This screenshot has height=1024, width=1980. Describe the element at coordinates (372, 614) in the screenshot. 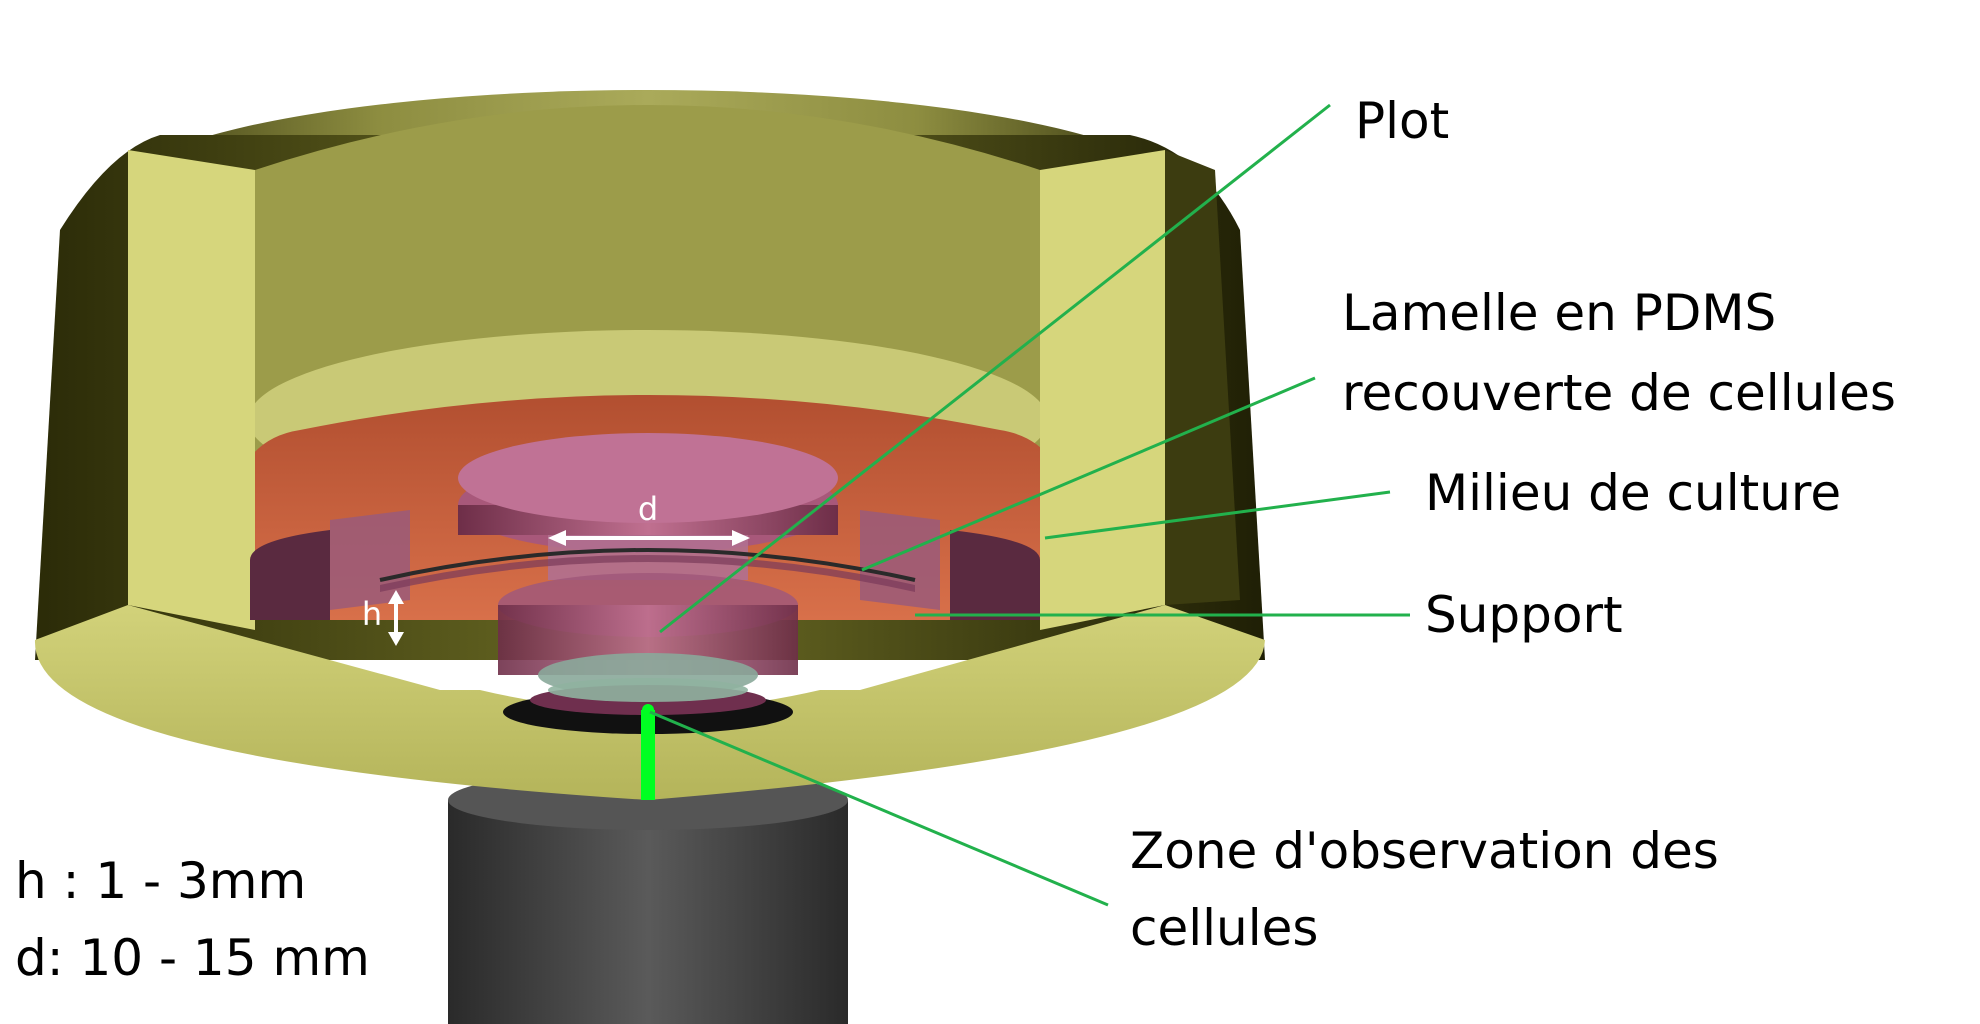

I see `h-marker: h` at that location.